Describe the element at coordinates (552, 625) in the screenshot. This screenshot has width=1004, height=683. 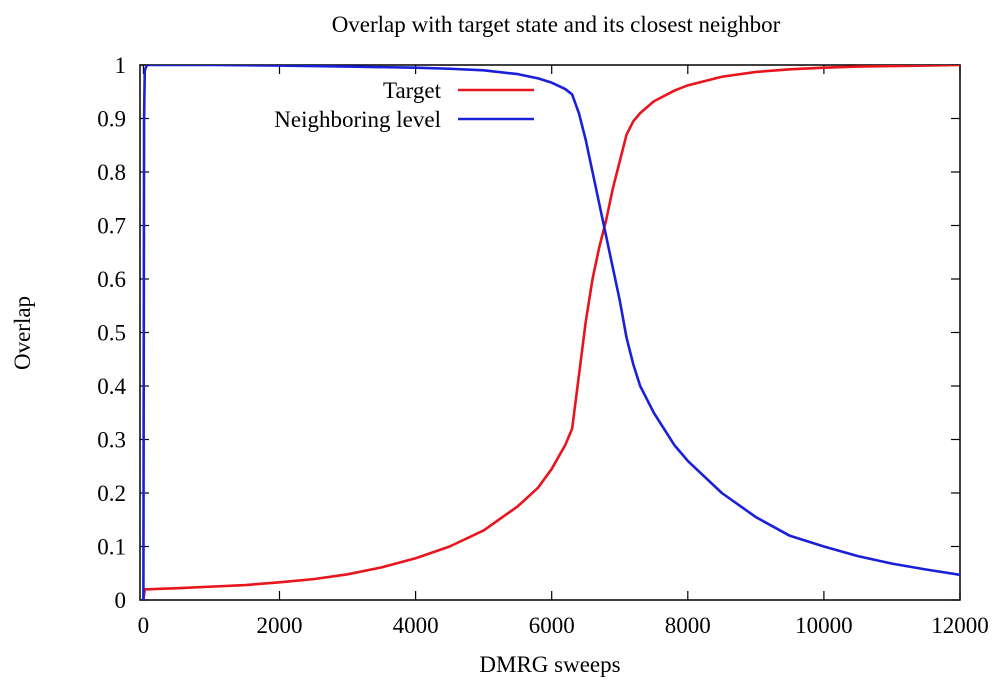
I see `x-tick-label: 6000` at that location.